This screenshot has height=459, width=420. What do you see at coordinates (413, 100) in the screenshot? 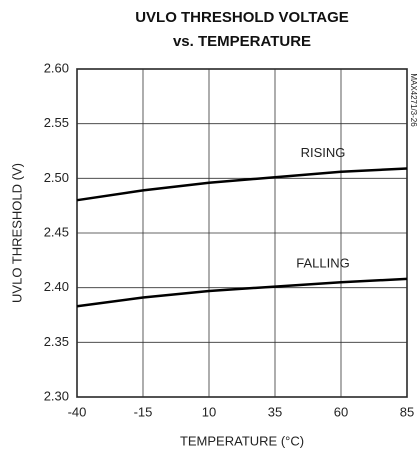
I see `figure-id: MAX4271/3-26` at bounding box center [413, 100].